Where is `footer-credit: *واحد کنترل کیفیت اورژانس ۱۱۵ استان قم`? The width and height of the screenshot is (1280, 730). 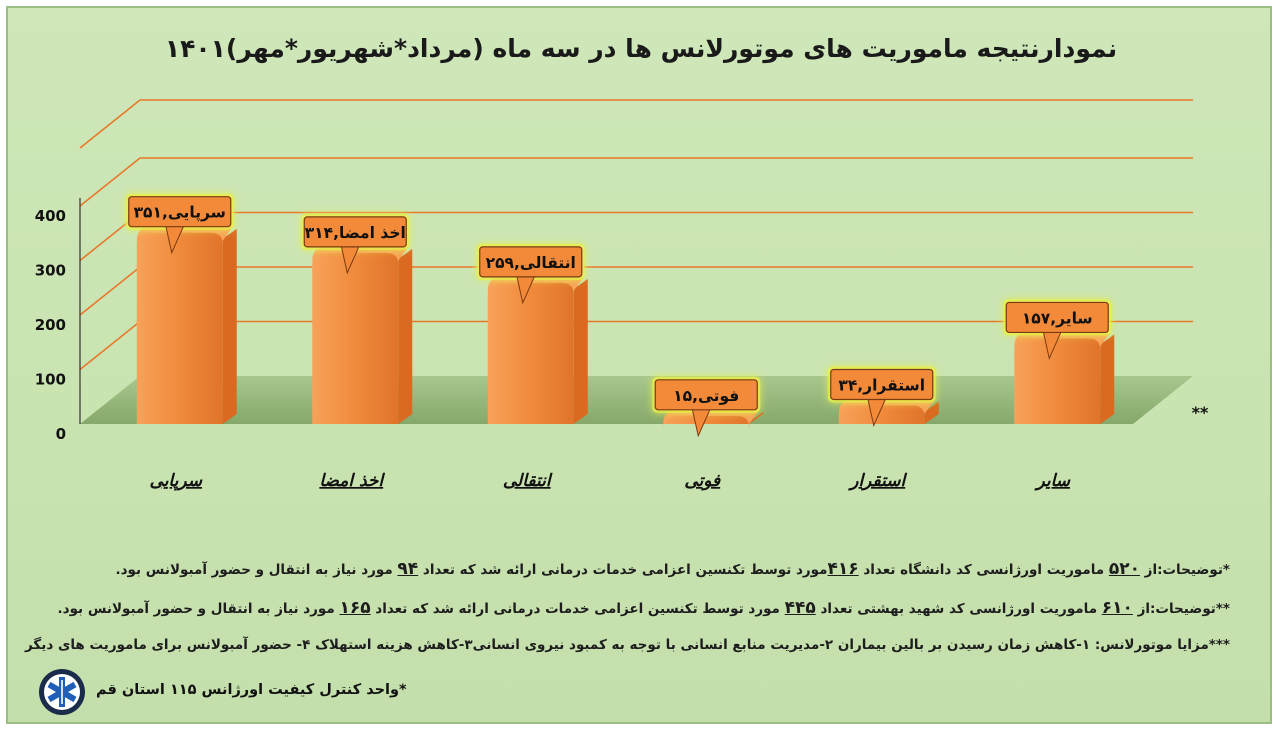
footer-credit: *واحد کنترل کیفیت اورژانس ۱۱۵ استان قم is located at coordinates (251, 690).